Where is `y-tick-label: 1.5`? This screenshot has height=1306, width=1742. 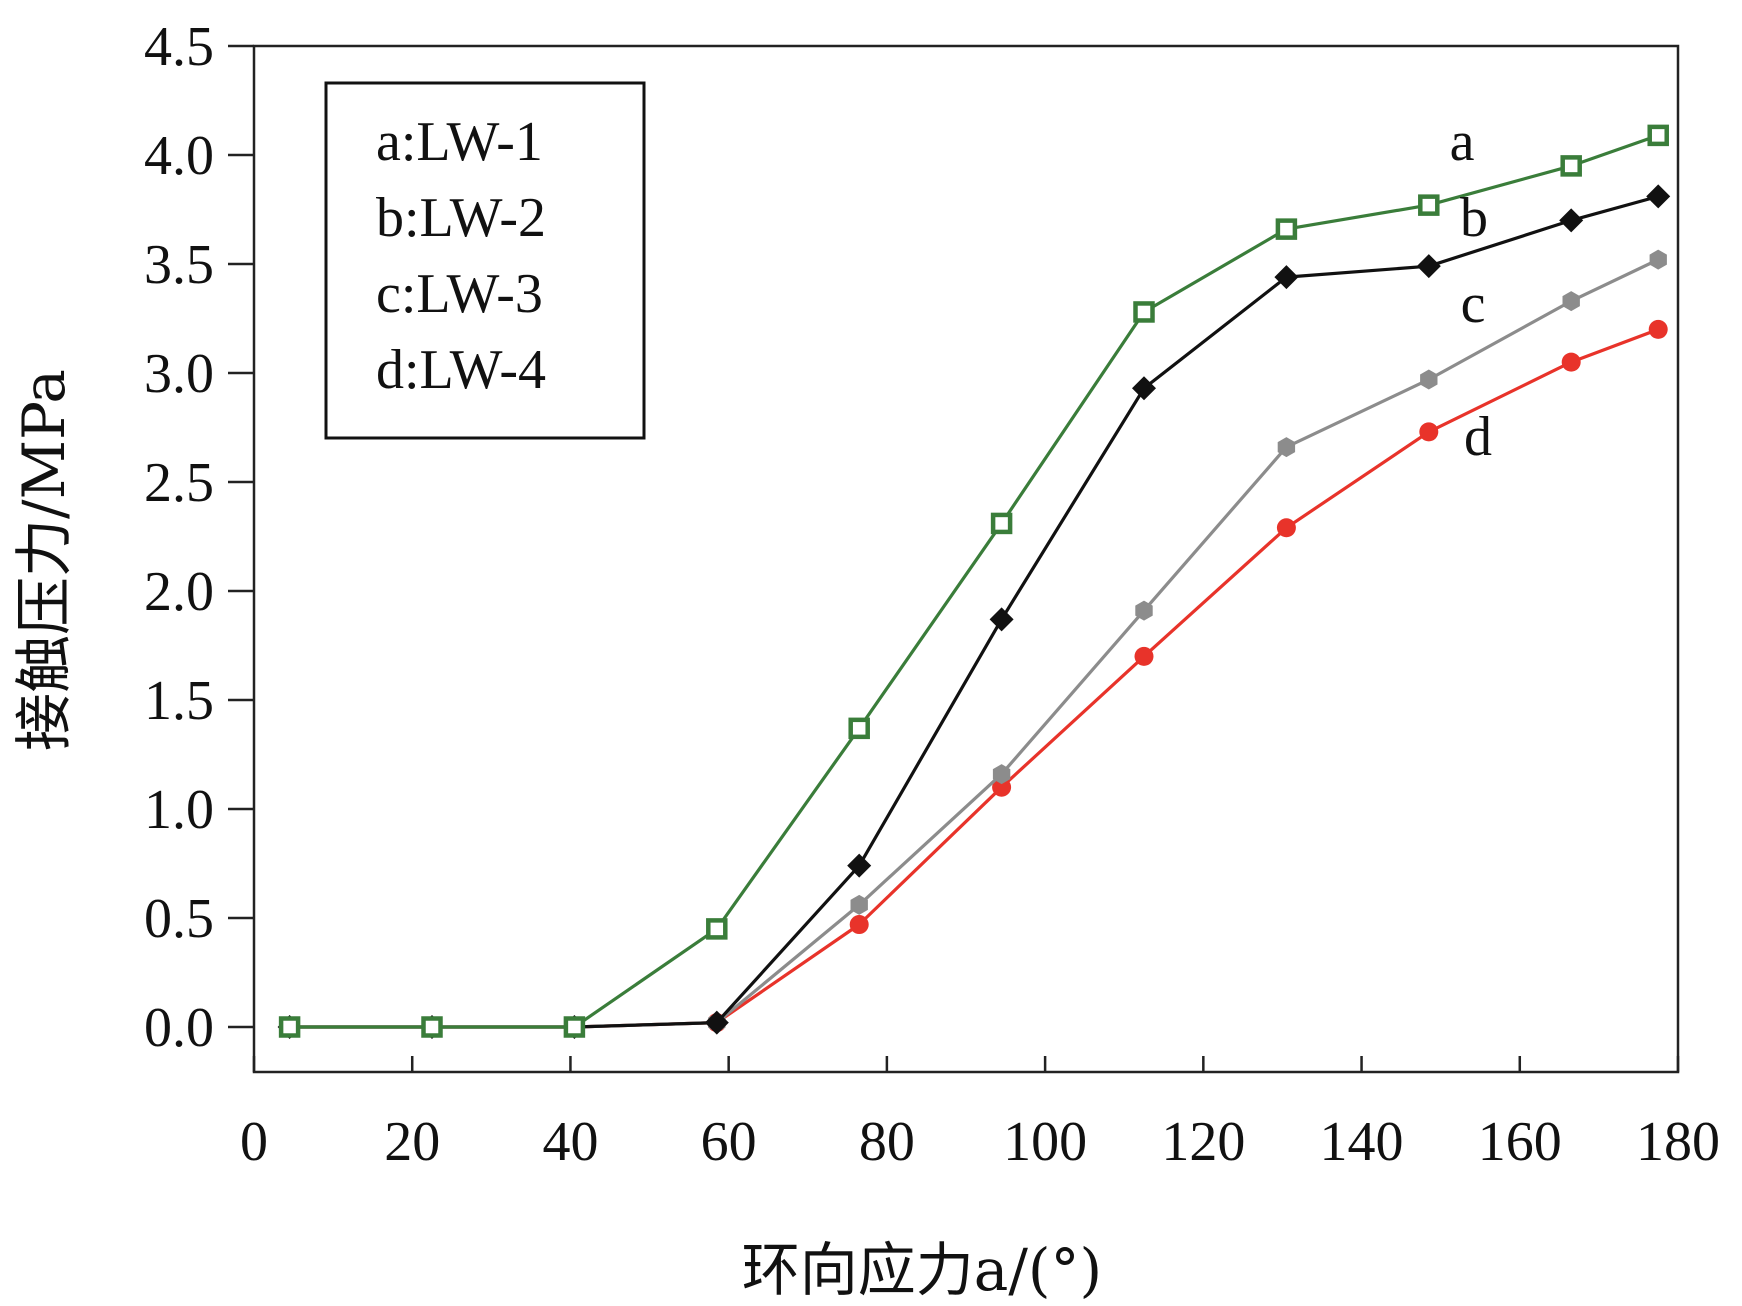
y-tick-label: 1.5 is located at coordinates (179, 701).